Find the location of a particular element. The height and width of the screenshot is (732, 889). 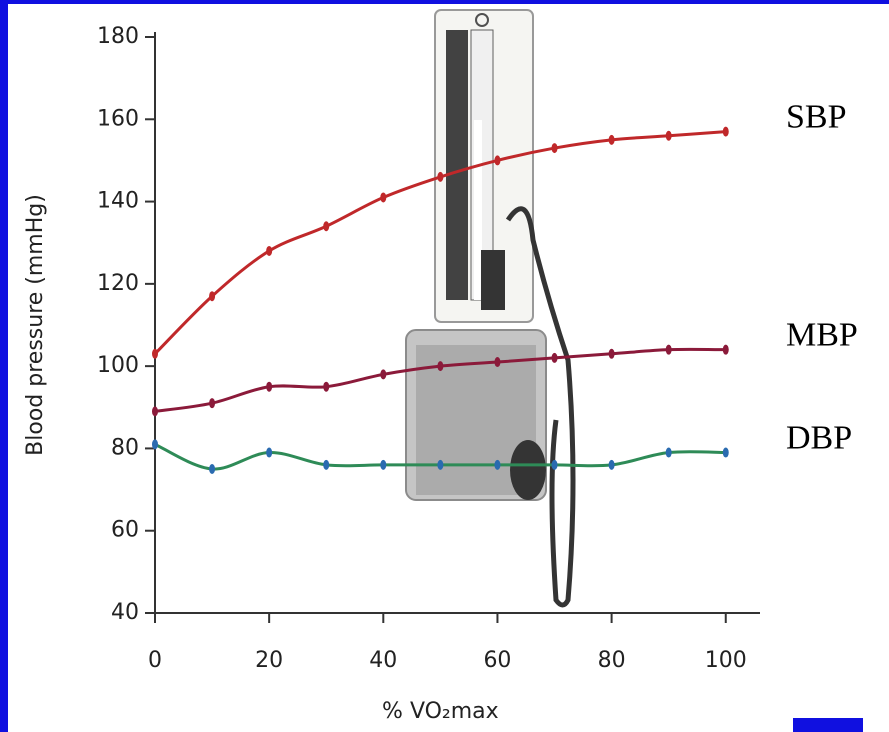

y-tick-label: 80 is located at coordinates (125, 447).